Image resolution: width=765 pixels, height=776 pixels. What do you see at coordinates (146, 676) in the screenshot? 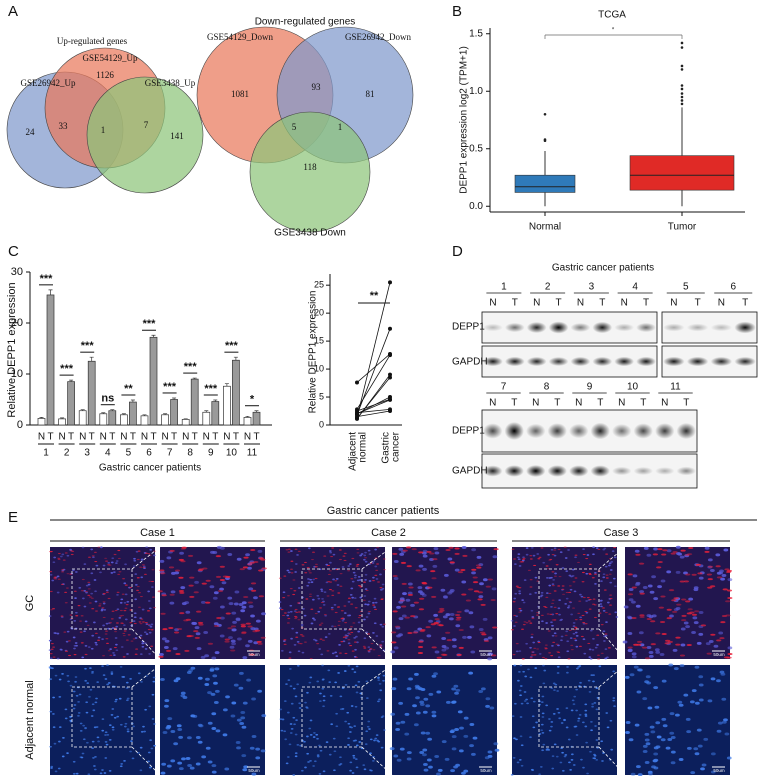
I see `line` at bounding box center [146, 676].